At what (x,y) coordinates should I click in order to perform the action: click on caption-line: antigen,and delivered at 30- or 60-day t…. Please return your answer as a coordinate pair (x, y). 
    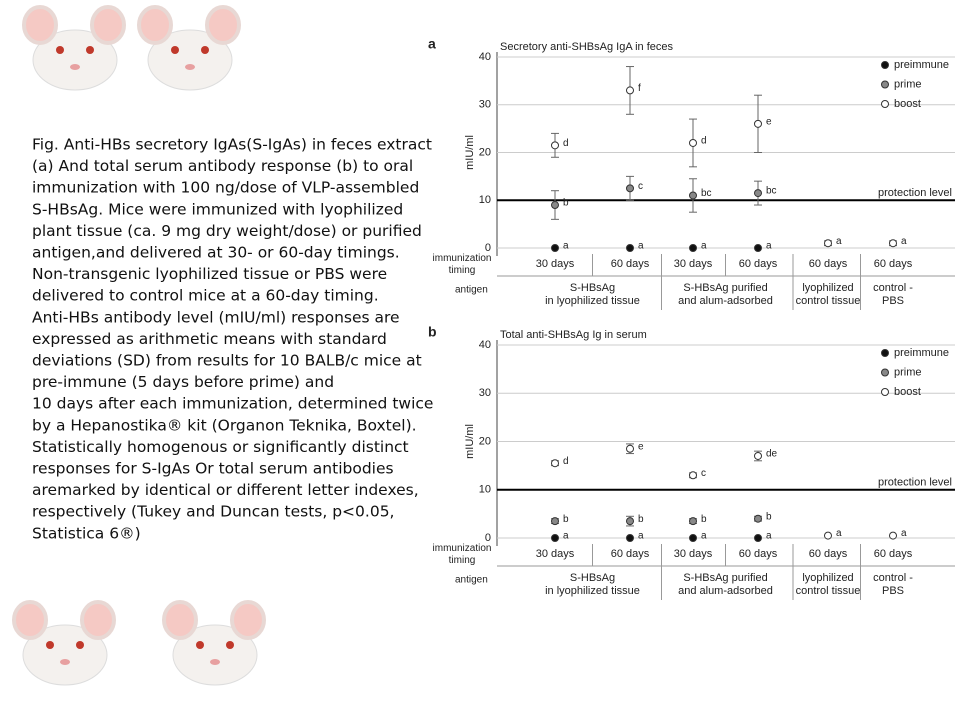
    Looking at the image, I should click on (216, 253).